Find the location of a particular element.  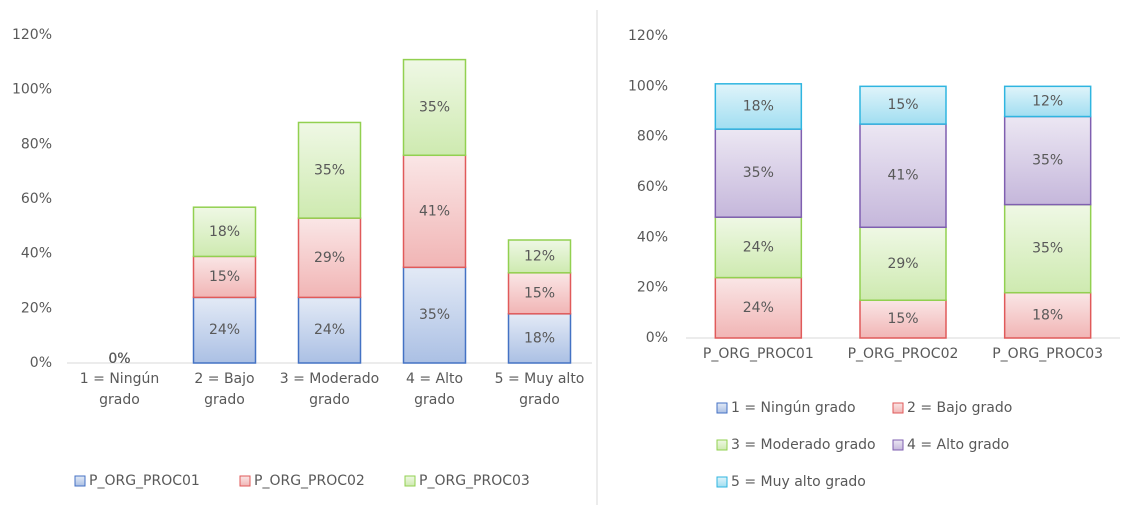

x-label-box: P_ORG_PROC02 is located at coordinates (903, 354).